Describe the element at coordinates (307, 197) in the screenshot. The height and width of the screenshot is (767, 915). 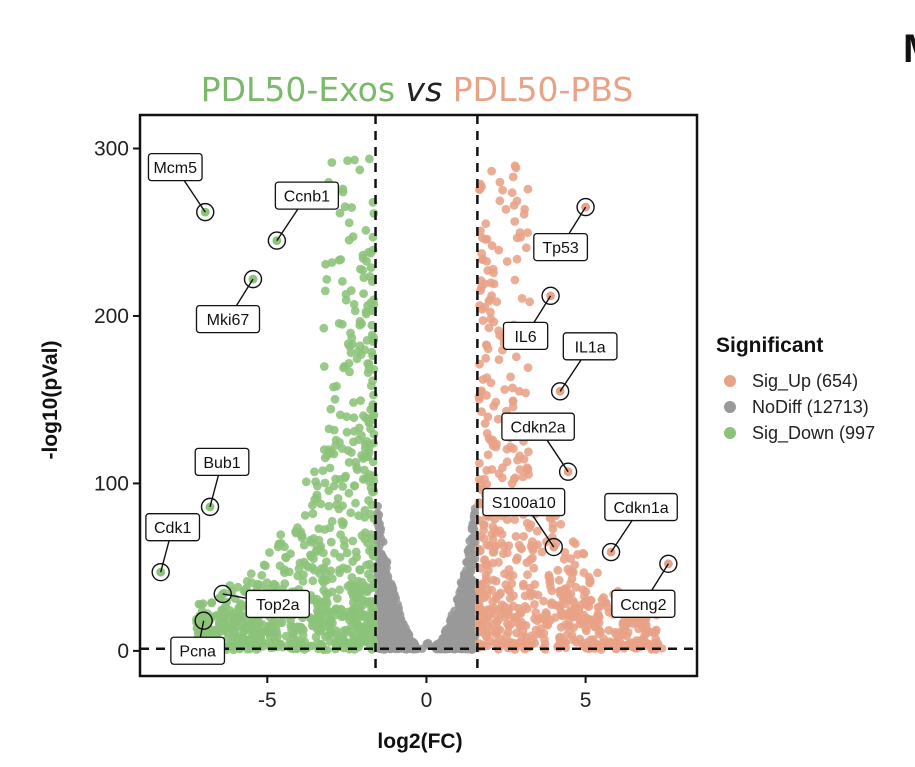
I see `gene-name: Ccnb1` at that location.